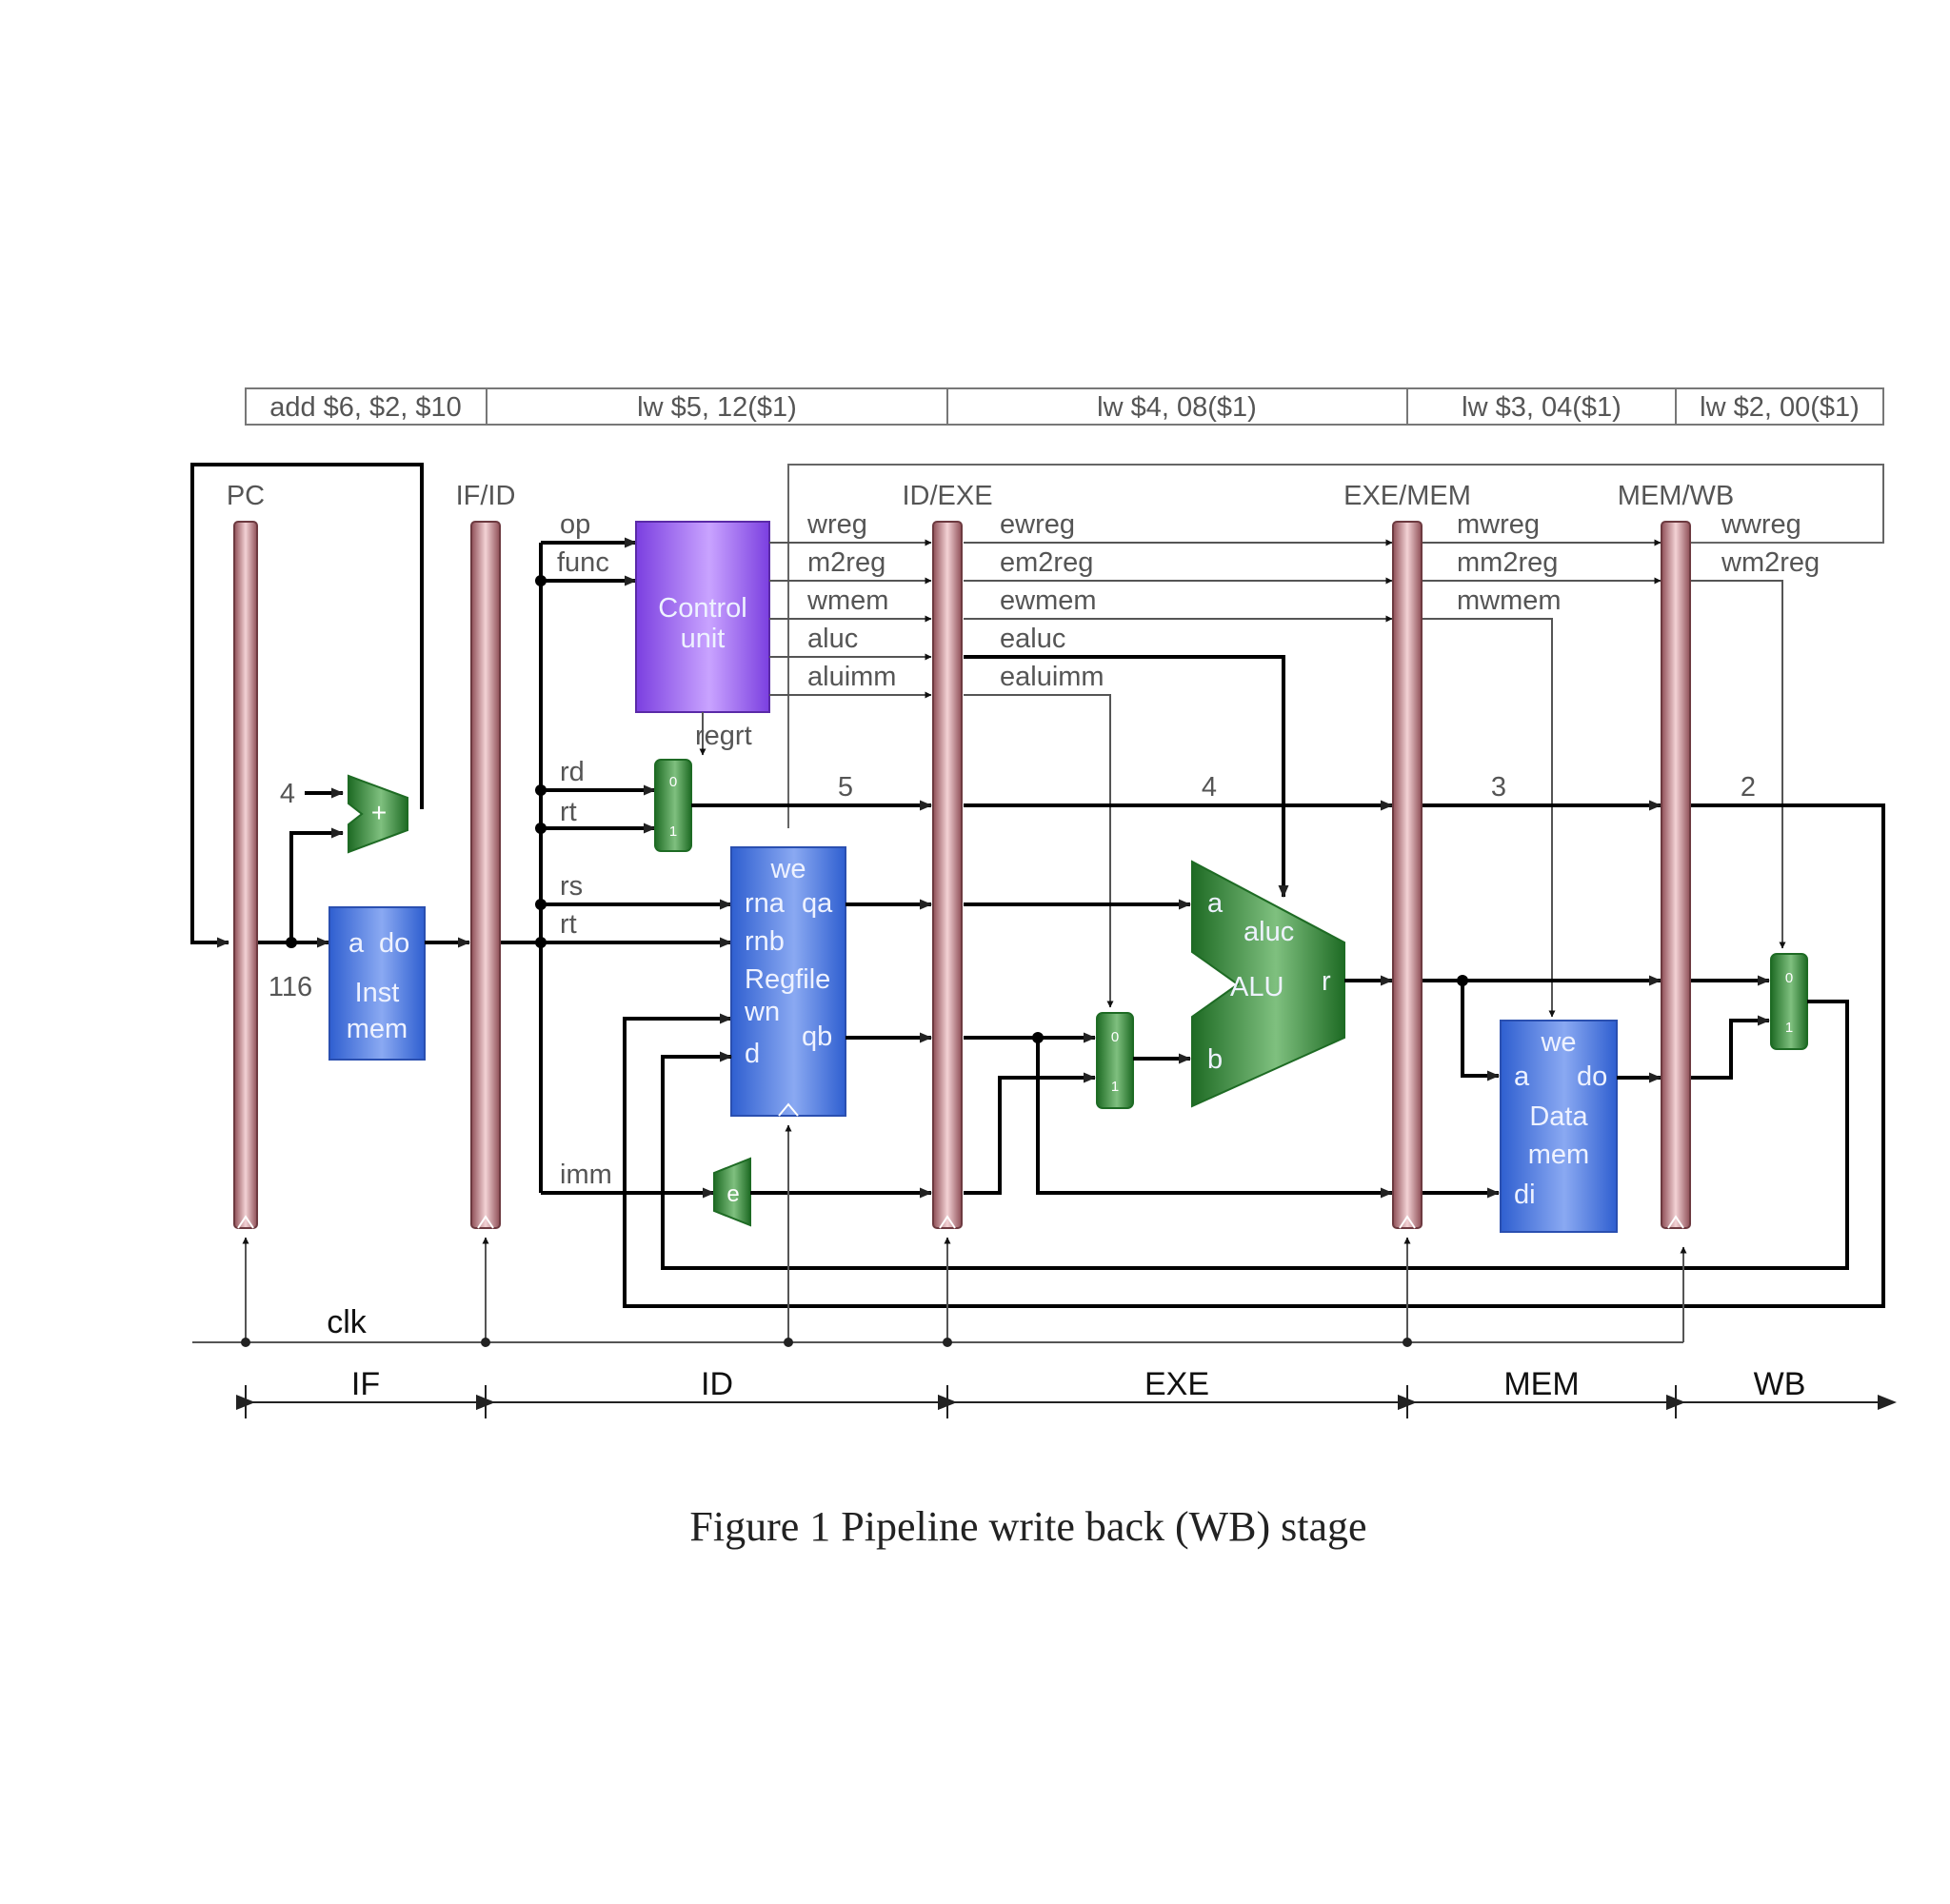  I want to click on wb-mux-1: 1, so click(1789, 1028).